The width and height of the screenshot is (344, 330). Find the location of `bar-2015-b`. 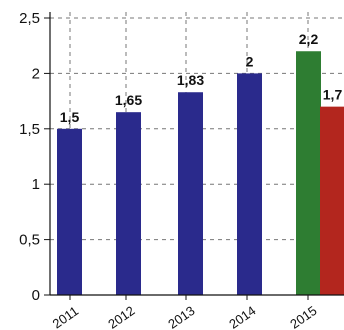

bar-2015-b is located at coordinates (332, 200).